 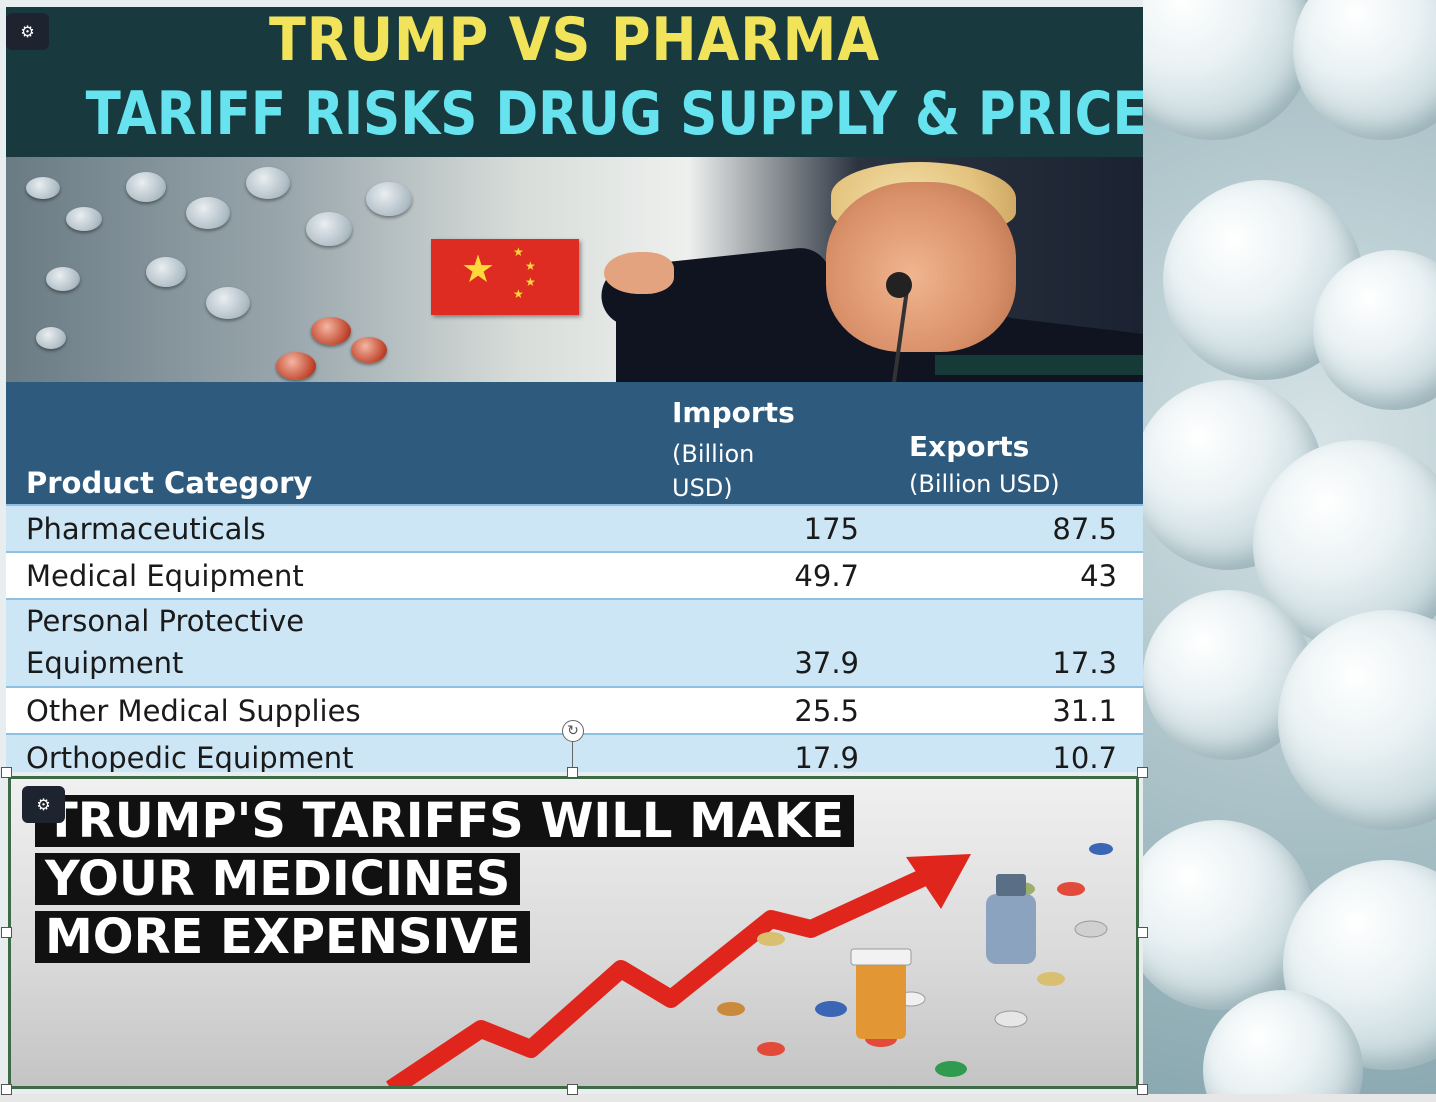 What do you see at coordinates (190, 756) in the screenshot?
I see `cell-category: Orthopedic Equipment` at bounding box center [190, 756].